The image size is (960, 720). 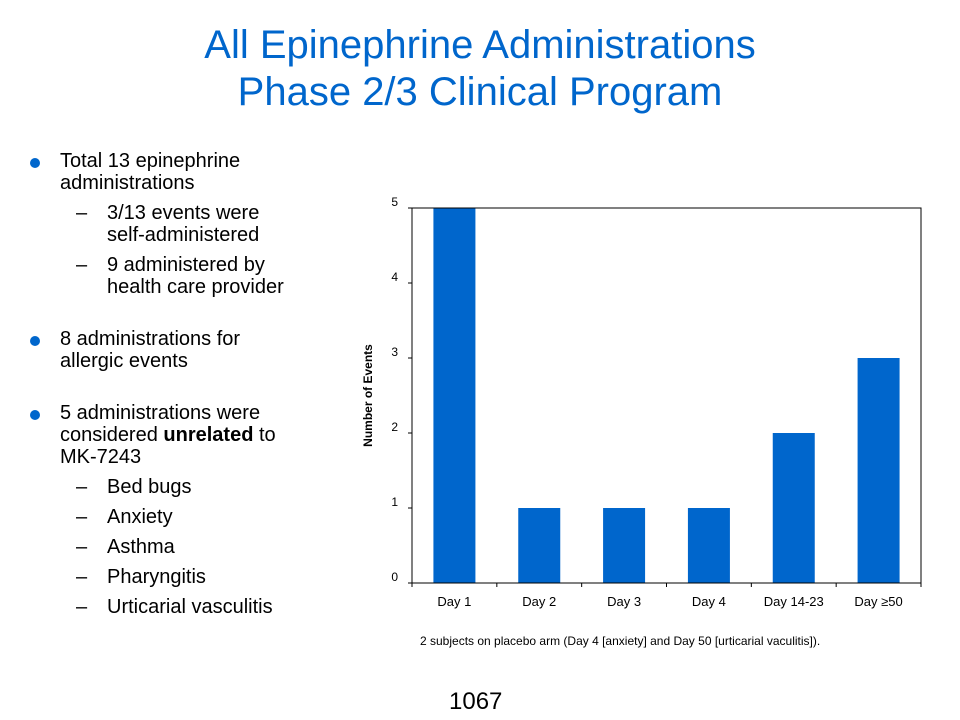 I want to click on sub-bullet-asthma: – Asthma, so click(x=188, y=547).